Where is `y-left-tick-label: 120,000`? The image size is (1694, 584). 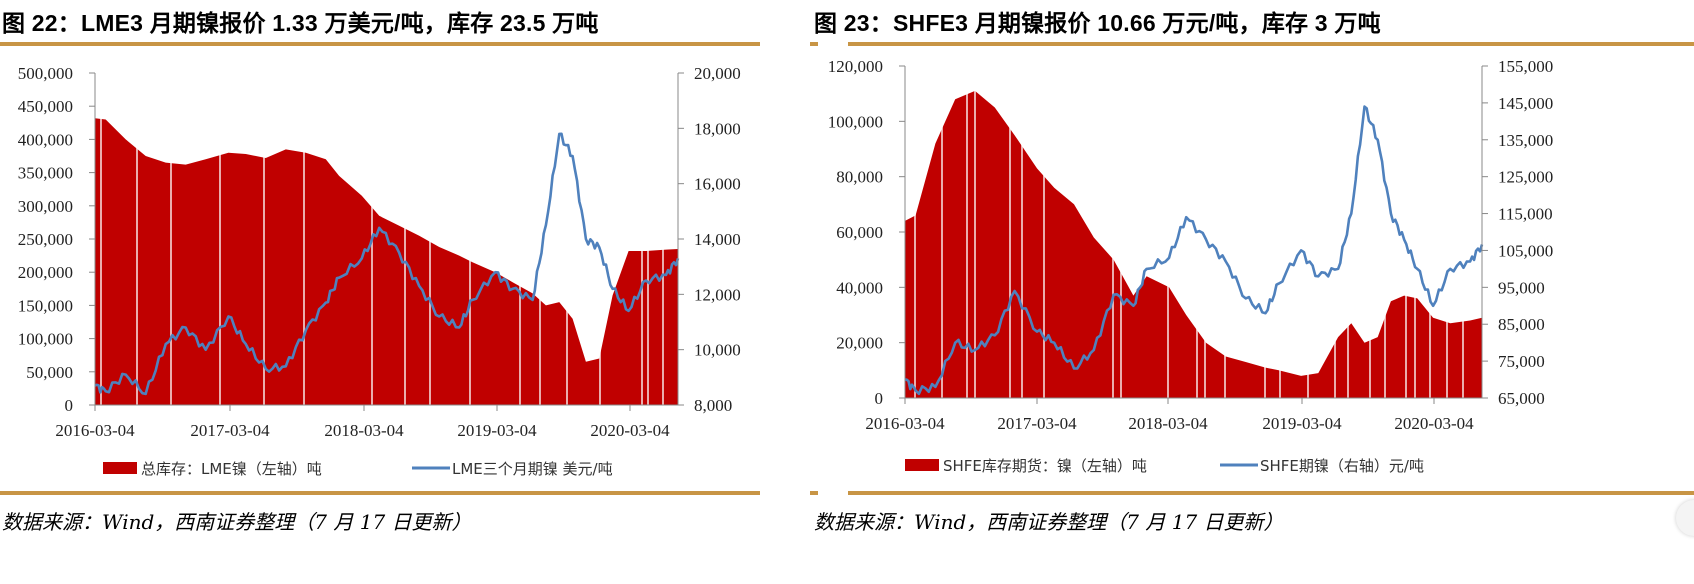 y-left-tick-label: 120,000 is located at coordinates (855, 66).